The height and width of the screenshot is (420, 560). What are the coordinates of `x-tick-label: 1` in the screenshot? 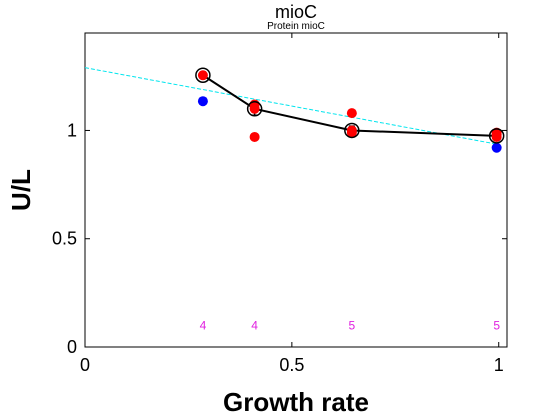 It's located at (499, 365).